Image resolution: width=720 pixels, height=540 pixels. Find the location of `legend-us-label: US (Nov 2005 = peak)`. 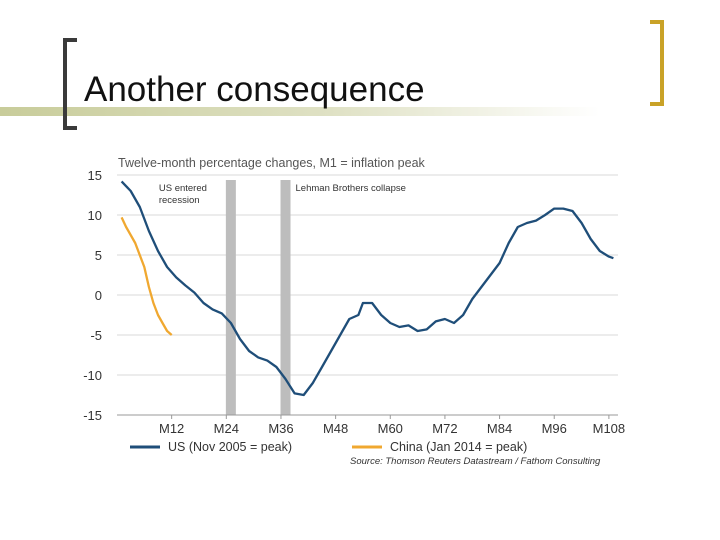

legend-us-label: US (Nov 2005 = peak) is located at coordinates (230, 447).